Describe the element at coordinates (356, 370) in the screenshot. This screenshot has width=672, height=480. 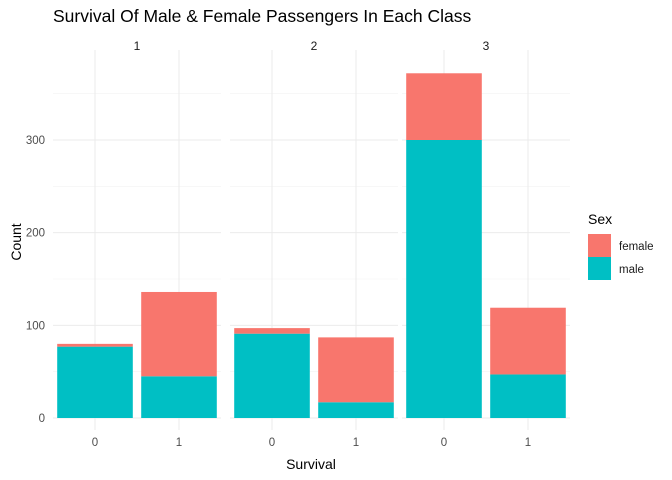
I see `bar-female-class2-survival1` at that location.